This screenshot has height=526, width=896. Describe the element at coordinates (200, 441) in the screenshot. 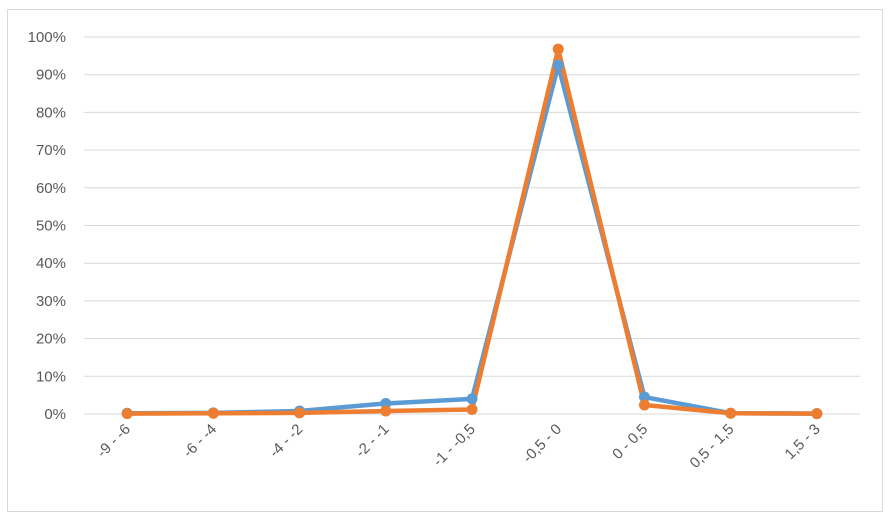

I see `x-tick-label: -6 - -4` at that location.